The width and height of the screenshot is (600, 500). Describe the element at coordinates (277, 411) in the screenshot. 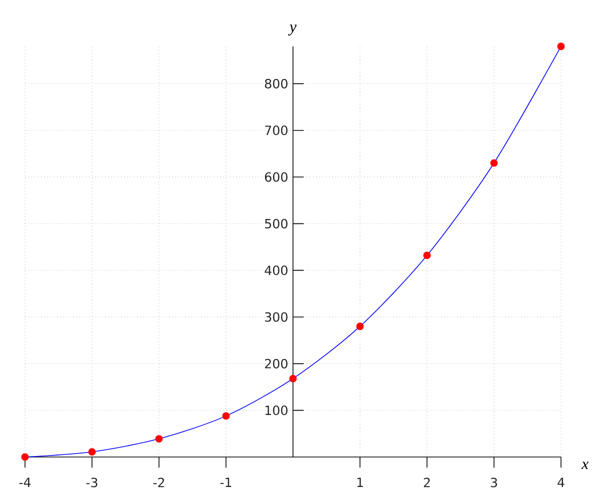

I see `y-tick-label: 100` at that location.